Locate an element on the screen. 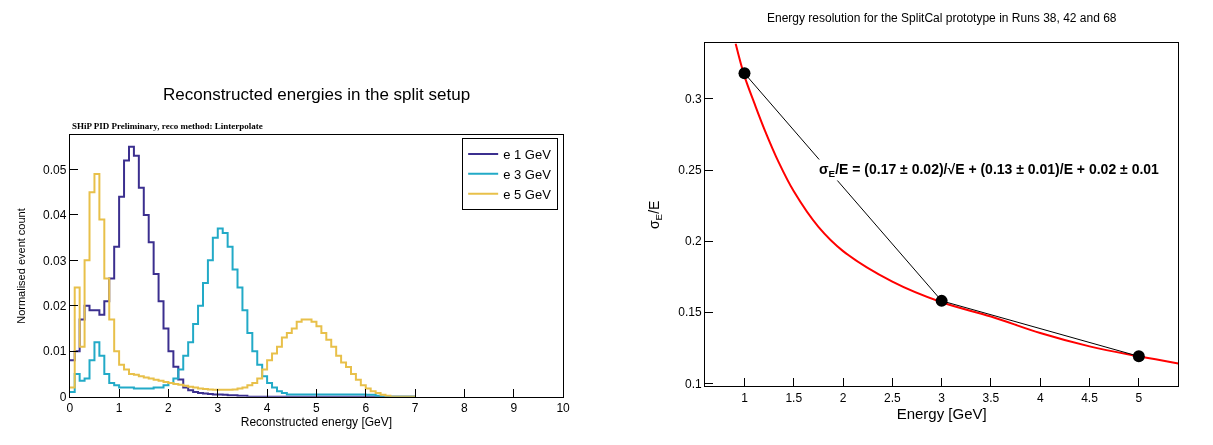  x-tick-label: 9 is located at coordinates (514, 408).